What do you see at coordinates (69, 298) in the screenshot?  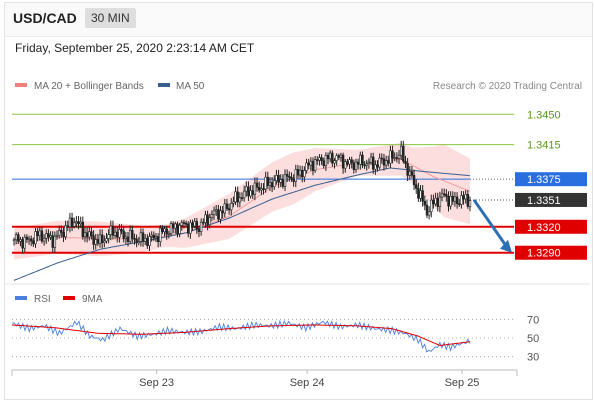 I see `legend-swatch-9ma` at bounding box center [69, 298].